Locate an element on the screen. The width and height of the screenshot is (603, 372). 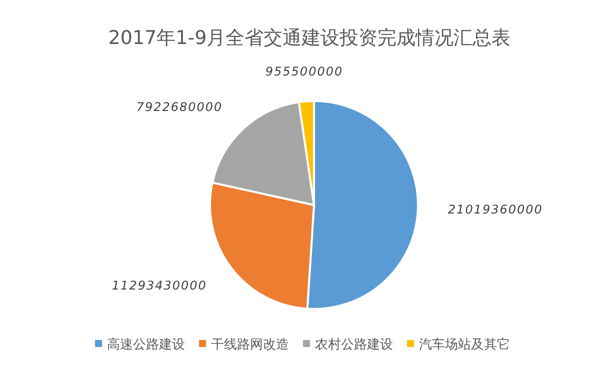
legend-label: 汽车场站及其它 is located at coordinates (464, 344).